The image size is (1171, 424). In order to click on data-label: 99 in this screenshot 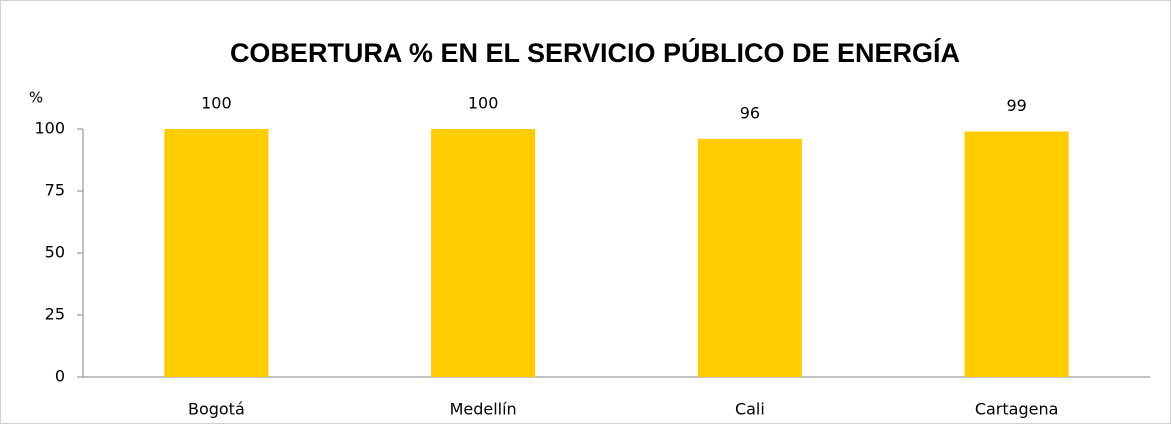, I will do `click(1016, 105)`.